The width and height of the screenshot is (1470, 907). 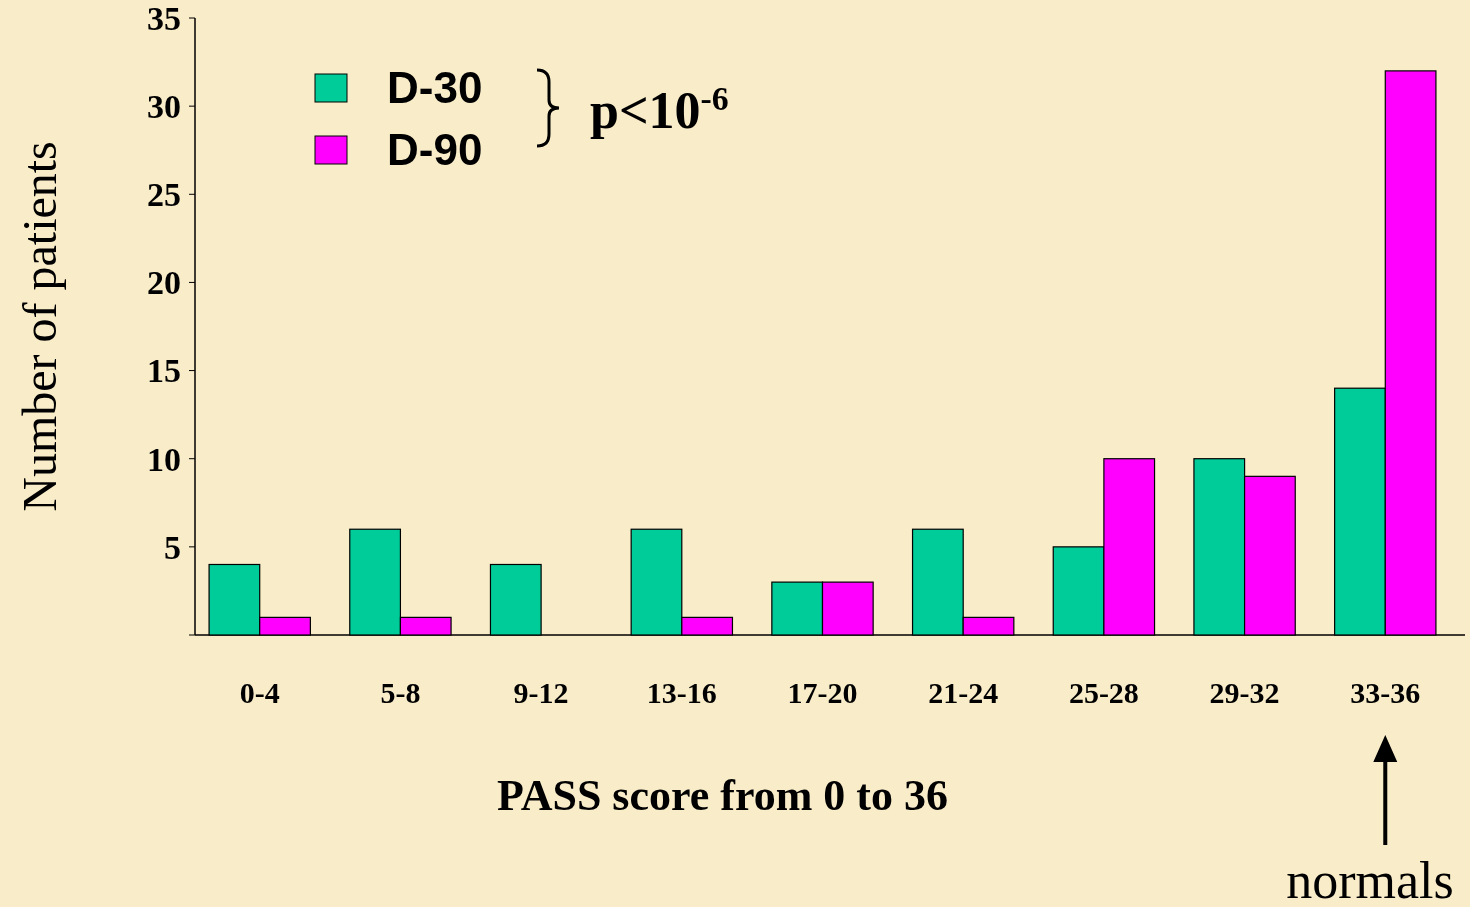 What do you see at coordinates (541, 692) in the screenshot?
I see `x-tick-label: 9-12` at bounding box center [541, 692].